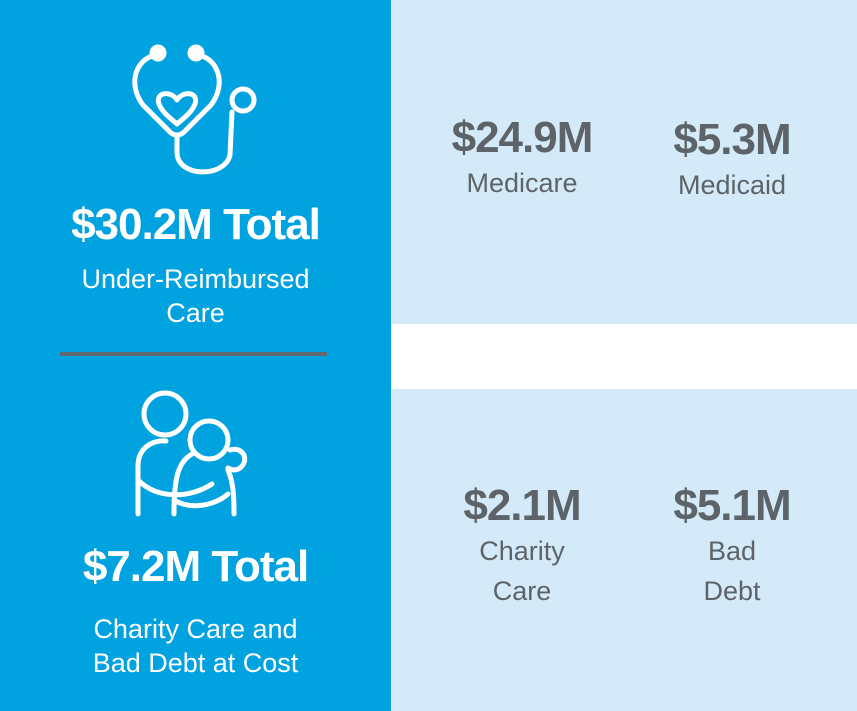  What do you see at coordinates (732, 571) in the screenshot?
I see `bad-debt-label: Bad Debt` at bounding box center [732, 571].